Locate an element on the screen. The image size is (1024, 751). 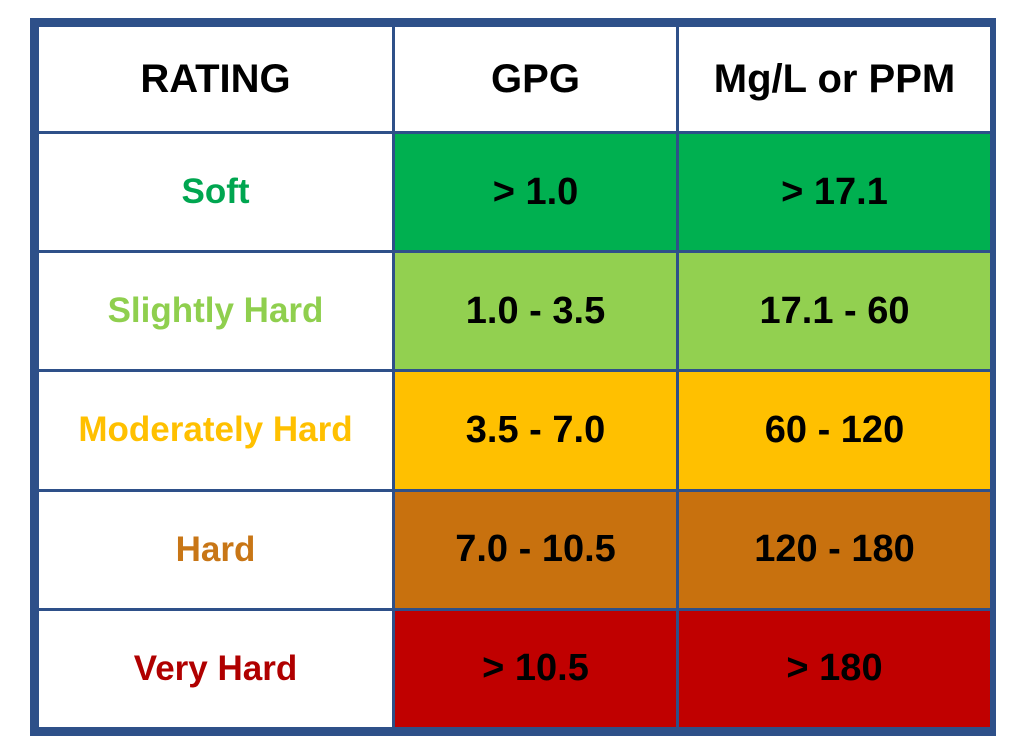
gpg-cell: > 10.5 is located at coordinates (535, 669).